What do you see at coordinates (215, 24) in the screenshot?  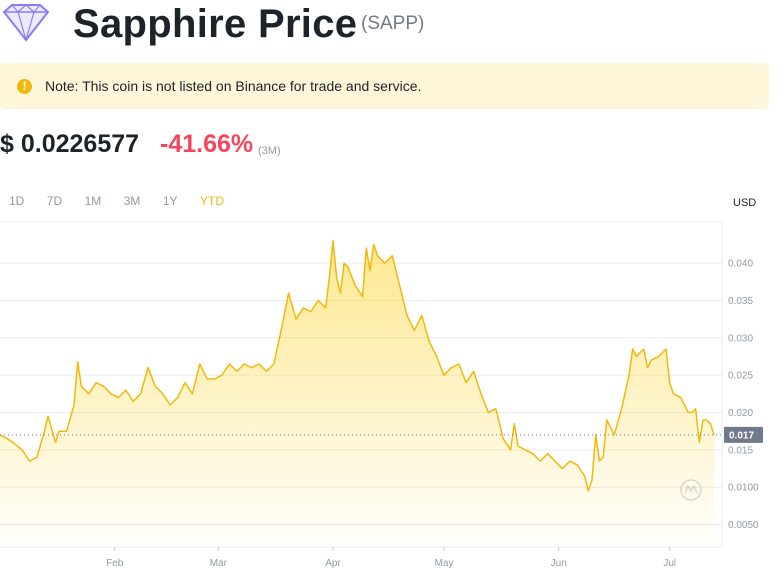 I see `page-title: Sapphire Price` at bounding box center [215, 24].